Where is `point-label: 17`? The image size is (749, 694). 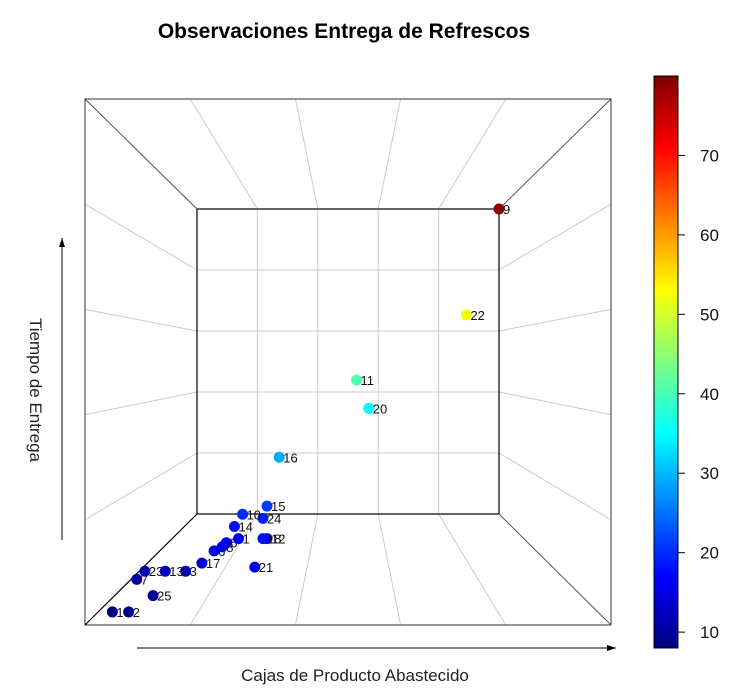 point-label: 17 is located at coordinates (213, 563).